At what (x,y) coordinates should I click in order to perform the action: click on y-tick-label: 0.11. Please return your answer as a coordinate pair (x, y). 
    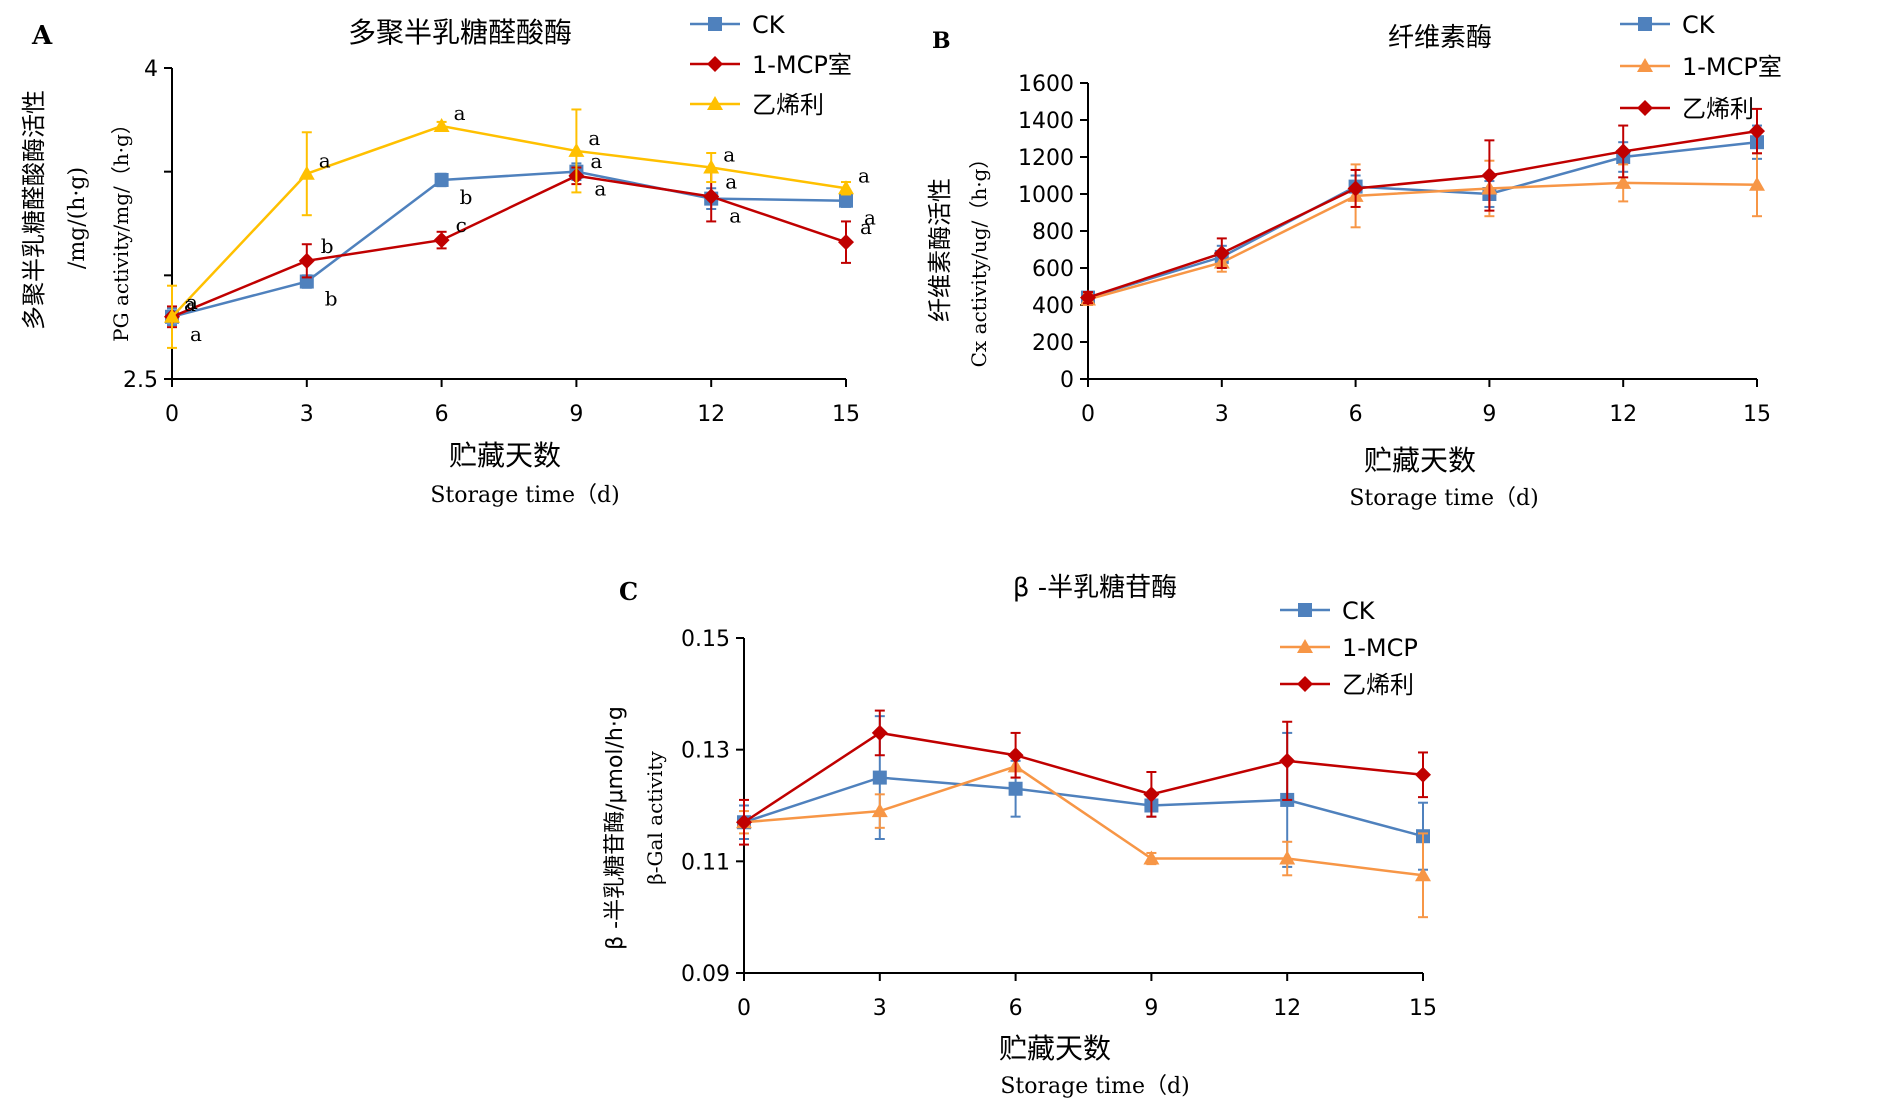
    Looking at the image, I should click on (705, 862).